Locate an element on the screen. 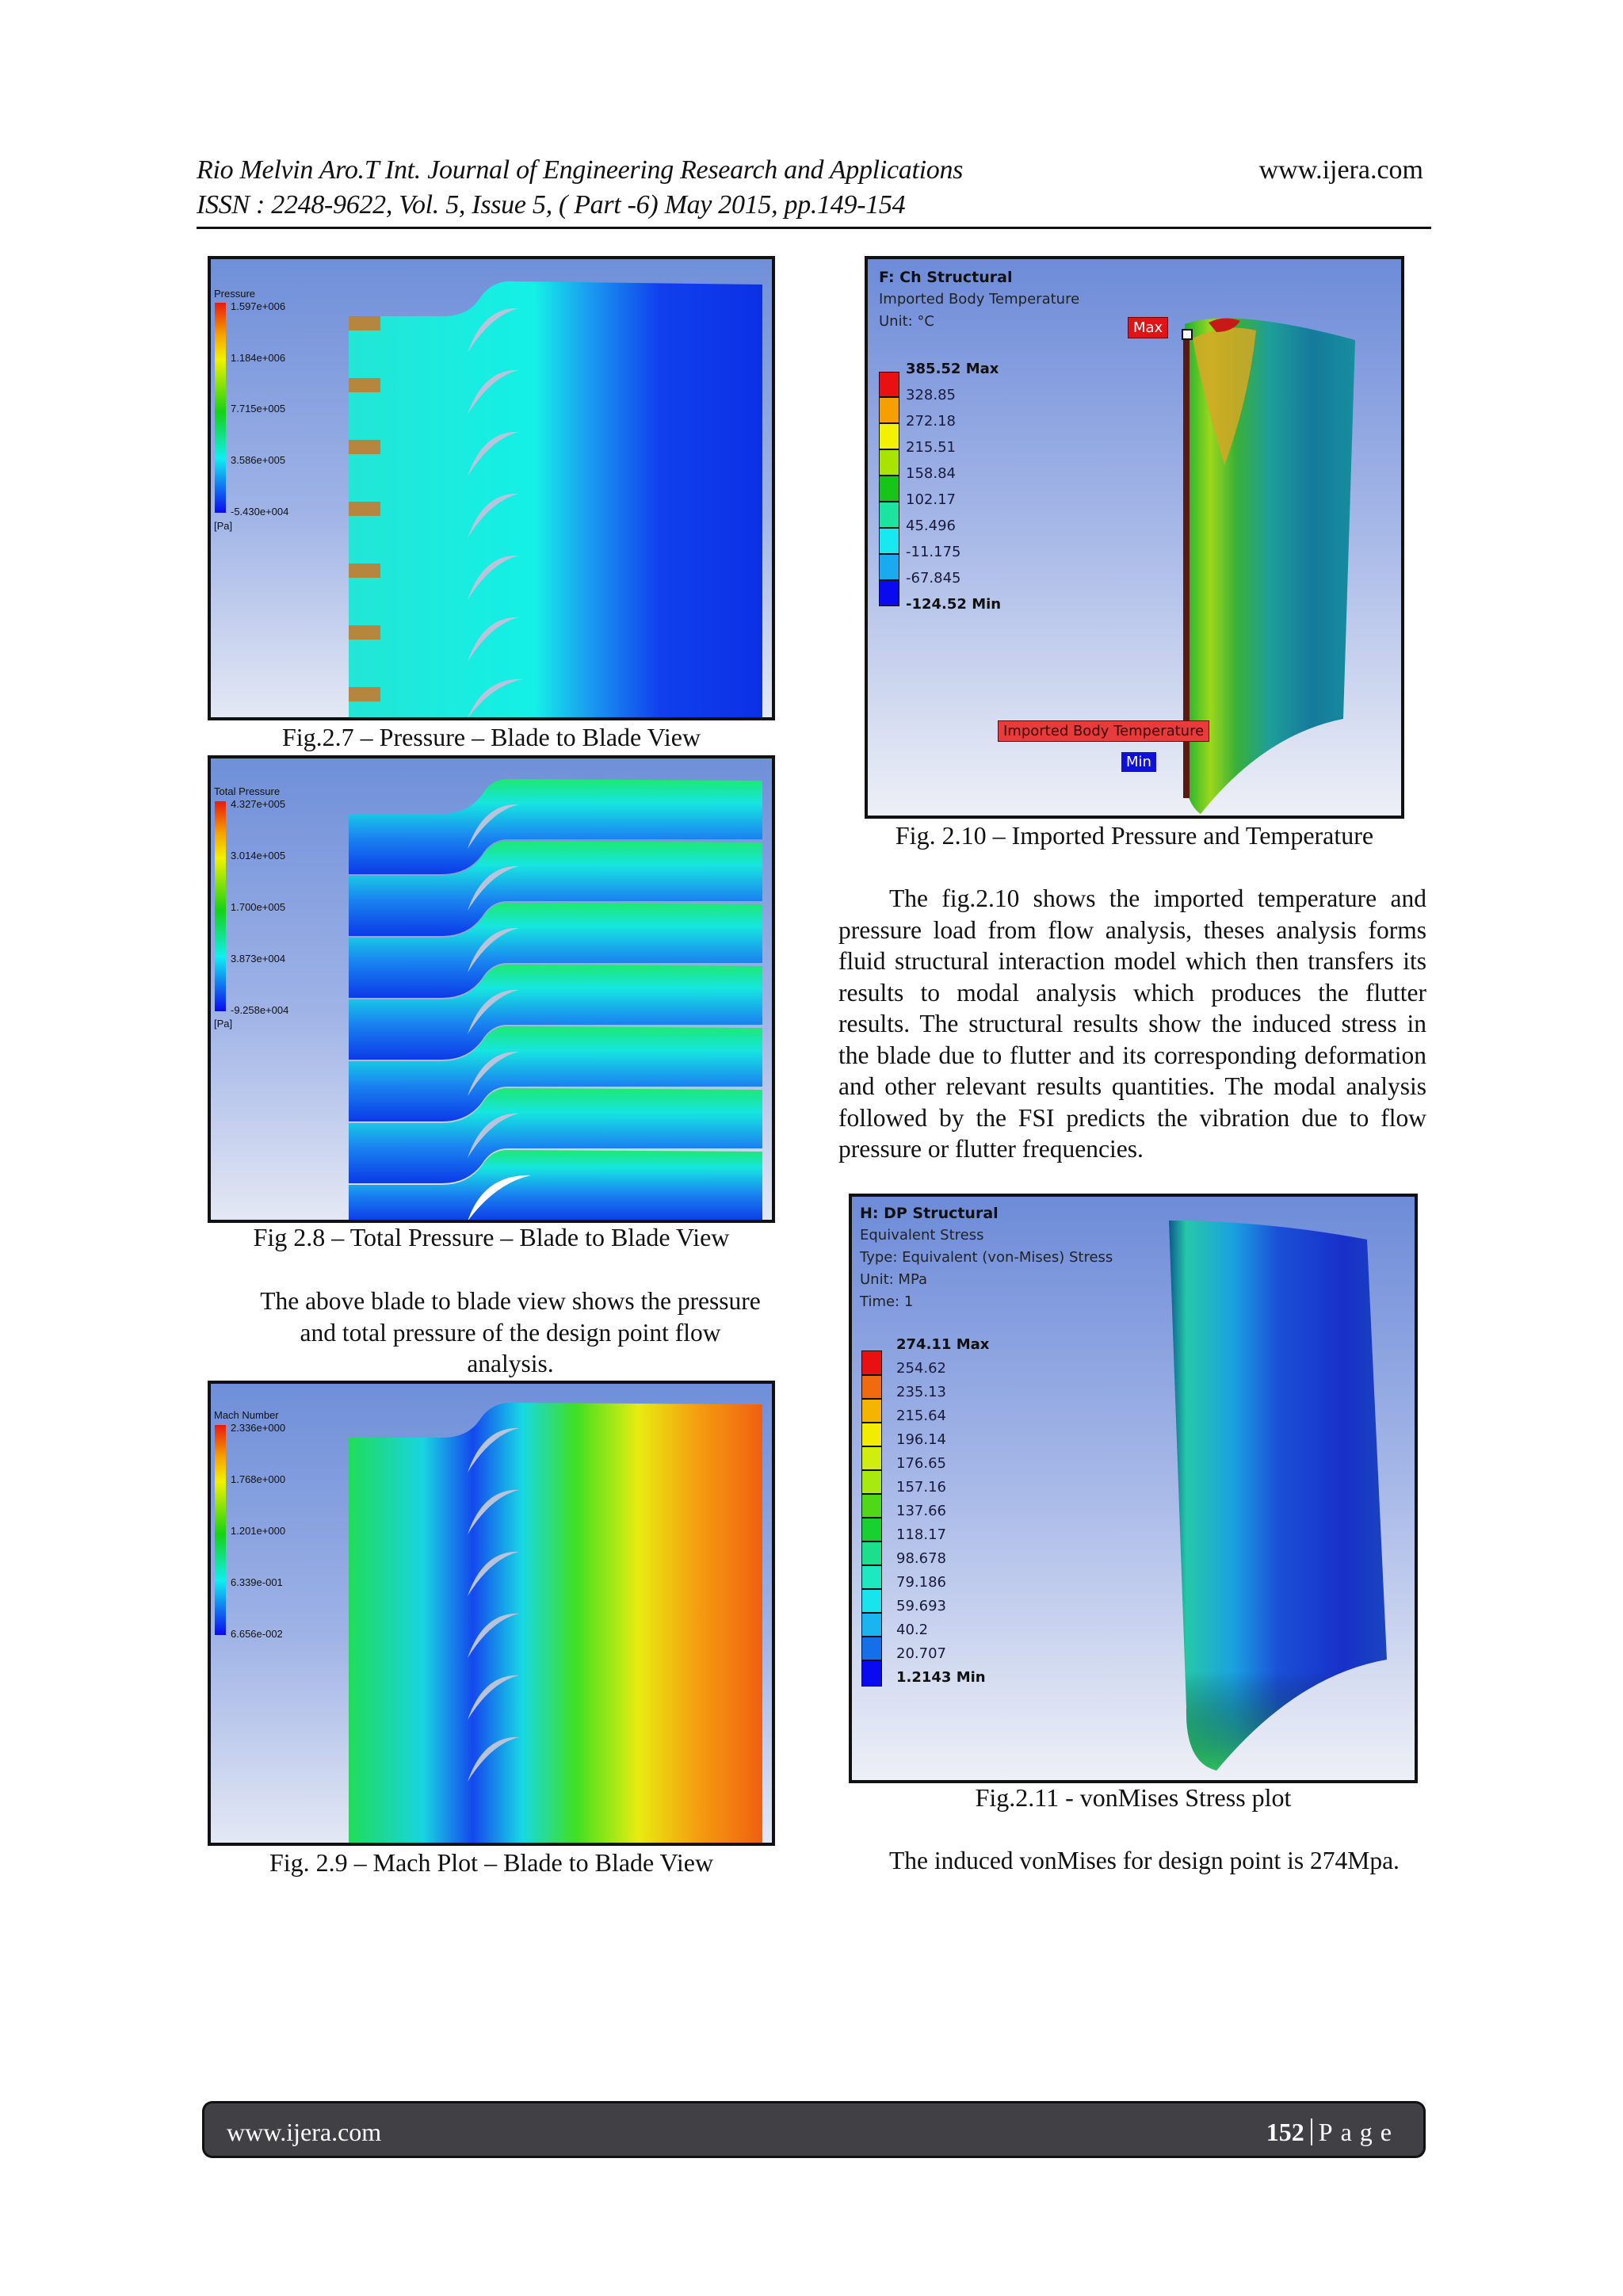 This screenshot has height=2296, width=1623. footer-url: www.ijera.com is located at coordinates (304, 2132).